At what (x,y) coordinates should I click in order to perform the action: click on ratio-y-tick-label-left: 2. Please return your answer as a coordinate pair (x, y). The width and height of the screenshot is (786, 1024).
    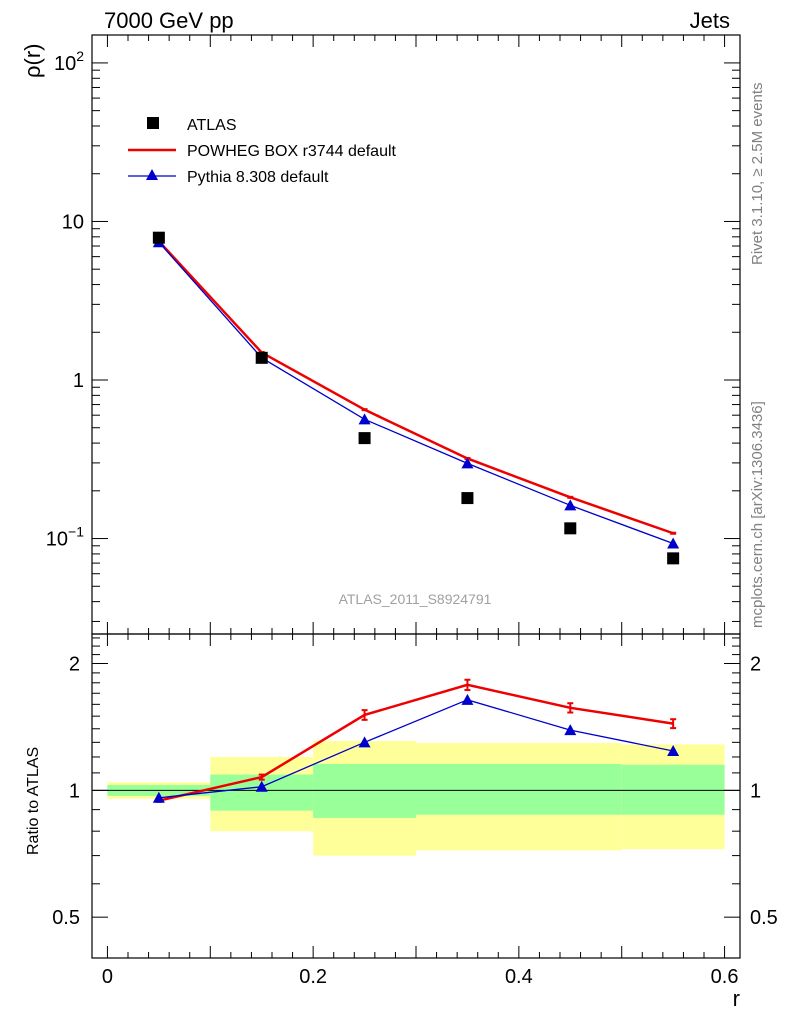
    Looking at the image, I should click on (74, 665).